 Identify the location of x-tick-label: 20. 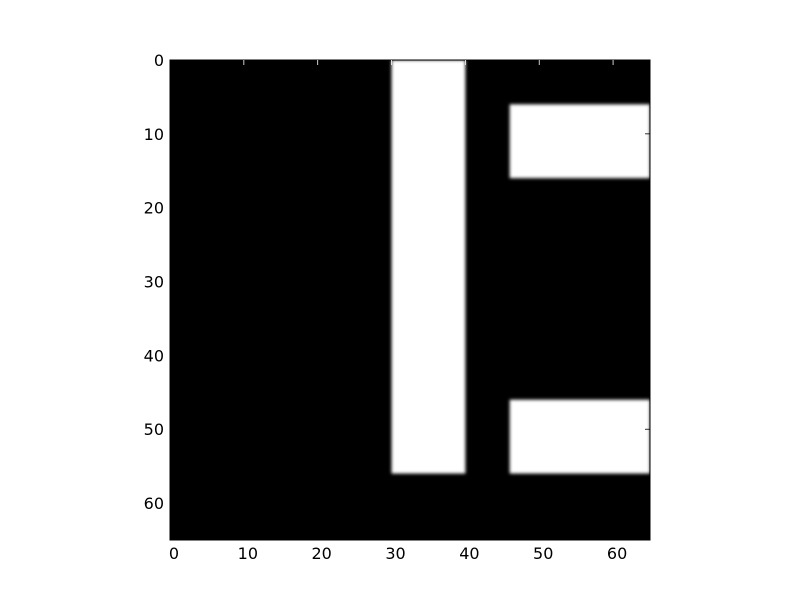
(322, 553).